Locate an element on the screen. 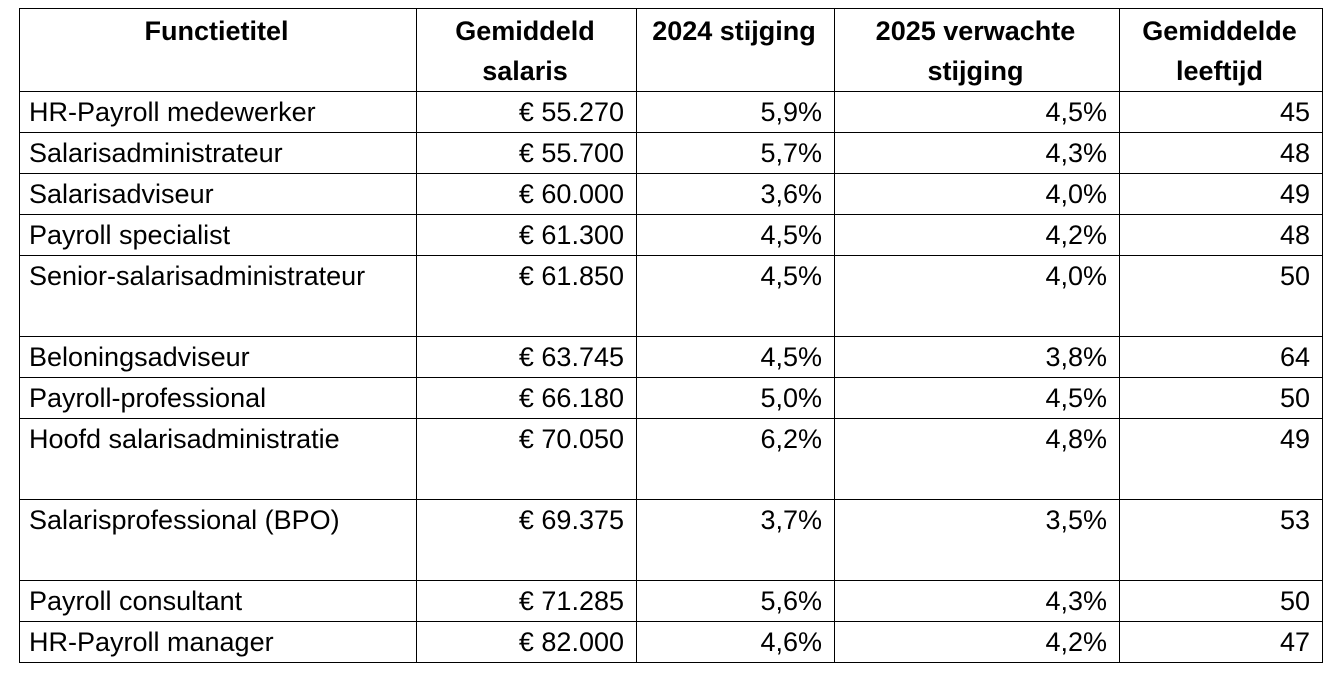 The image size is (1334, 698). cell-age: 45 is located at coordinates (1221, 112).